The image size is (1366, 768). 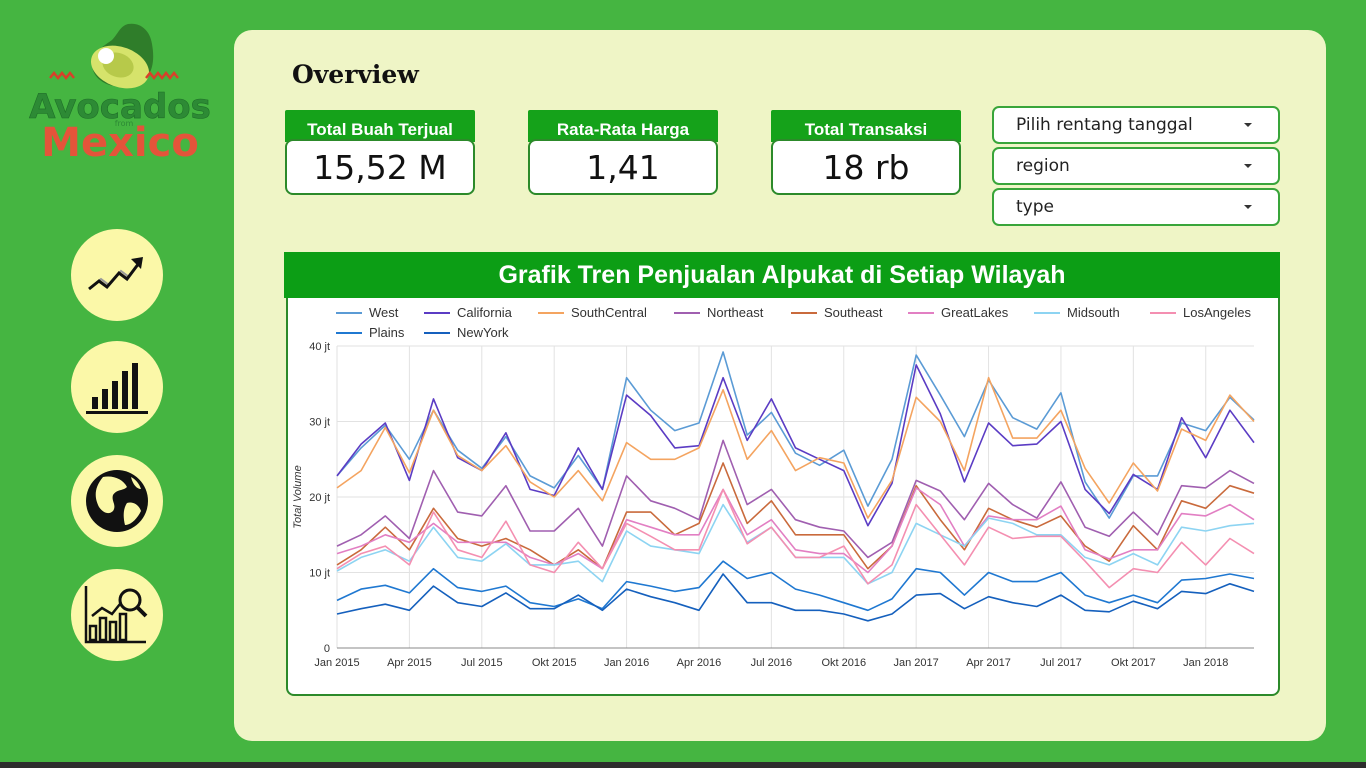 I want to click on logo-line2: Mexico, so click(x=120, y=143).